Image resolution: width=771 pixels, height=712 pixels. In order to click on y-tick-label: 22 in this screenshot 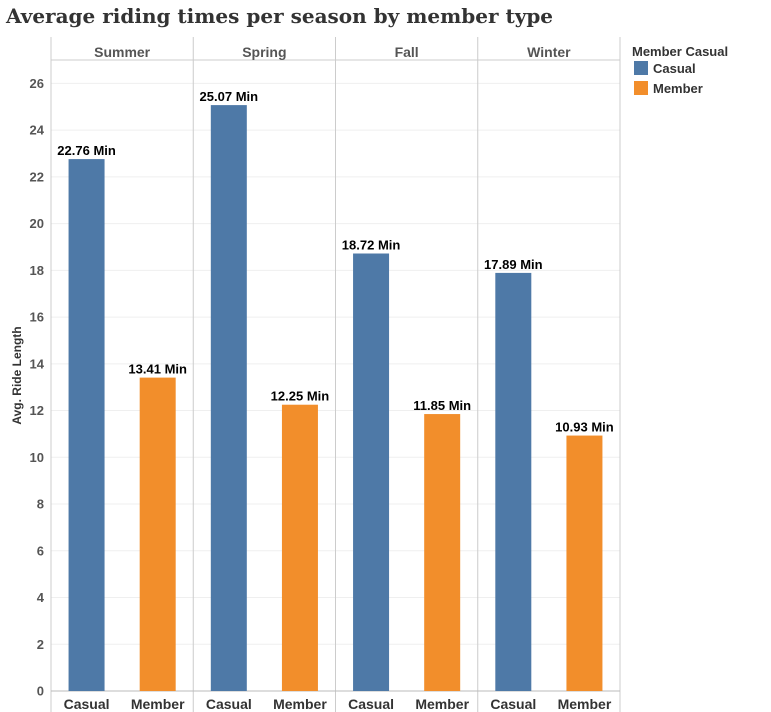, I will do `click(37, 176)`.